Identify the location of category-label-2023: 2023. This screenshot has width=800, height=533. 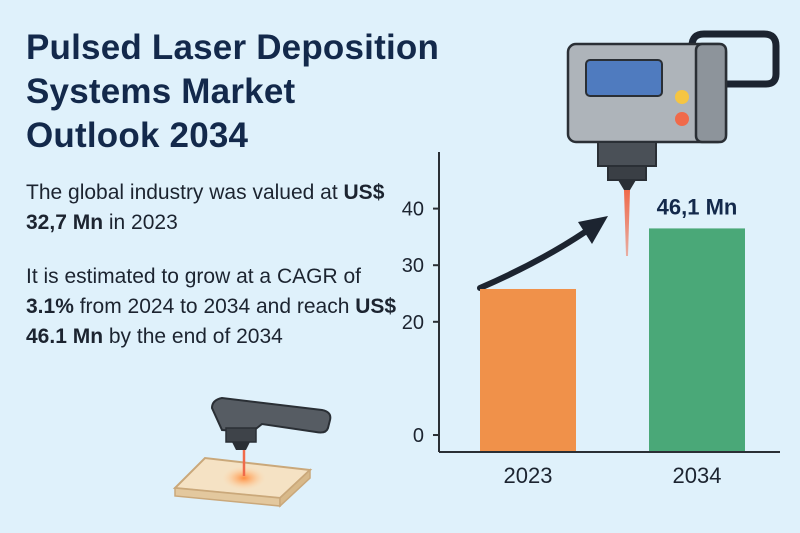
(528, 475).